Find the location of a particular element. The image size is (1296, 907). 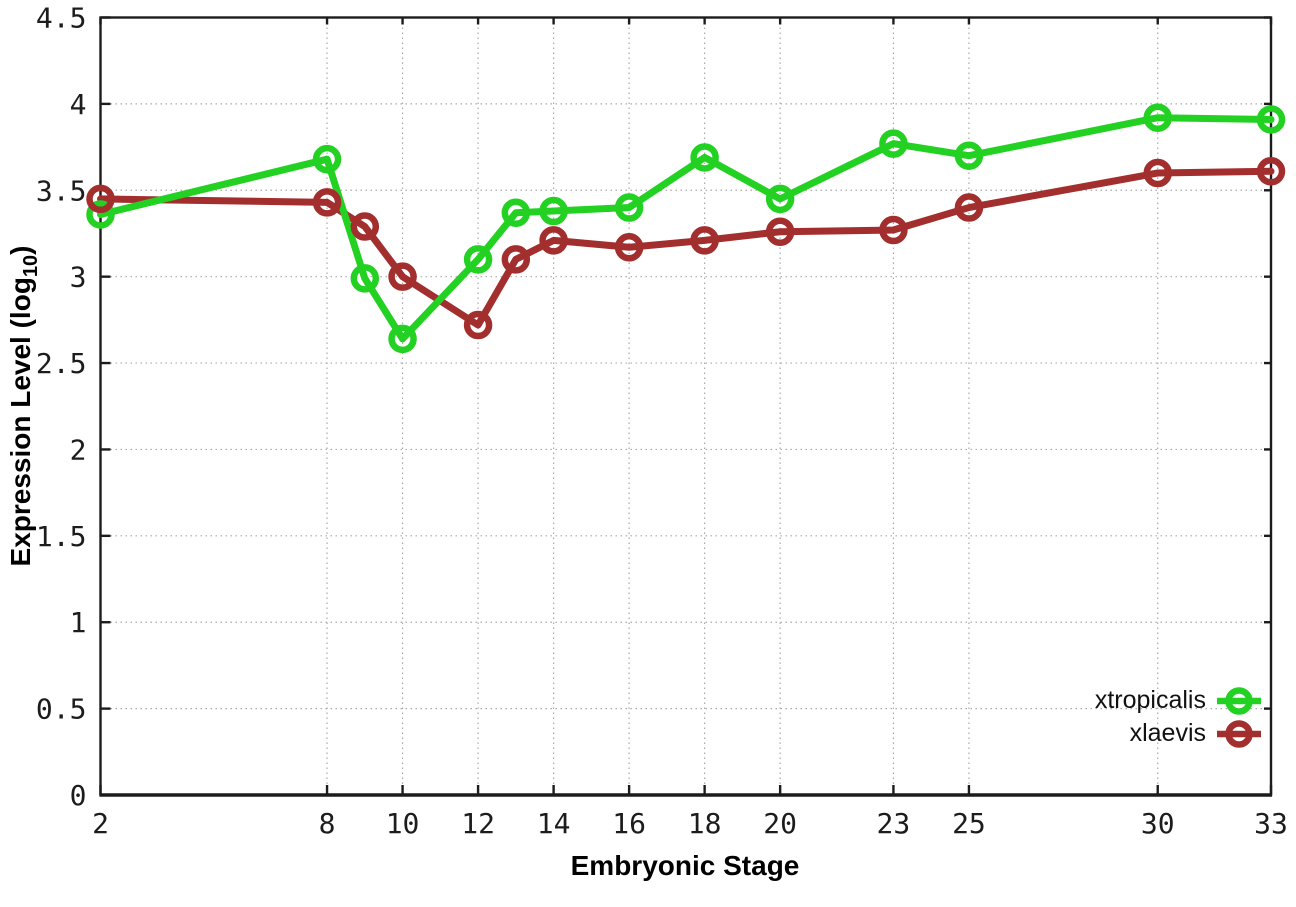

legend-entry-xlaevis: xlaevis is located at coordinates (1178, 733).